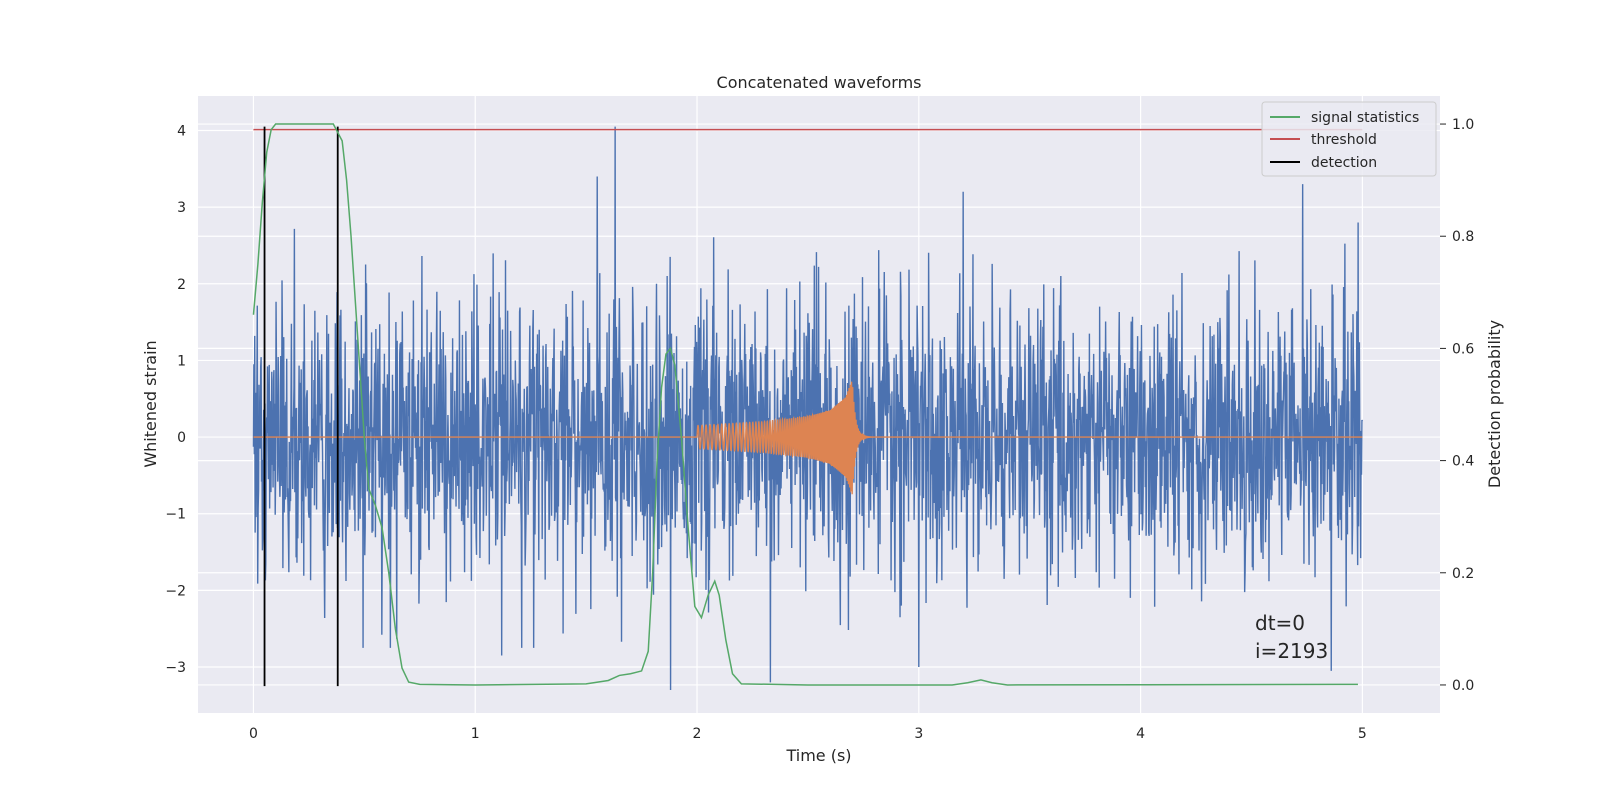 Image resolution: width=1600 pixels, height=804 pixels. I want to click on y-tick-label: −2, so click(175, 591).